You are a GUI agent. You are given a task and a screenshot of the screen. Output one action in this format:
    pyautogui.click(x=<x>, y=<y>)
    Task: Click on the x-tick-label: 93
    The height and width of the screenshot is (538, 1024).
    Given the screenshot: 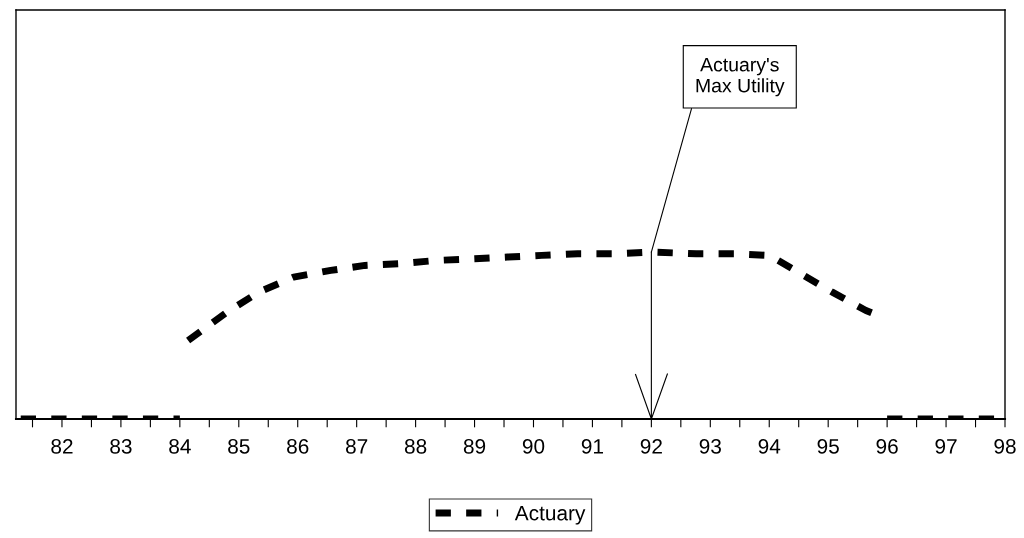 What is the action you would take?
    pyautogui.click(x=710, y=446)
    